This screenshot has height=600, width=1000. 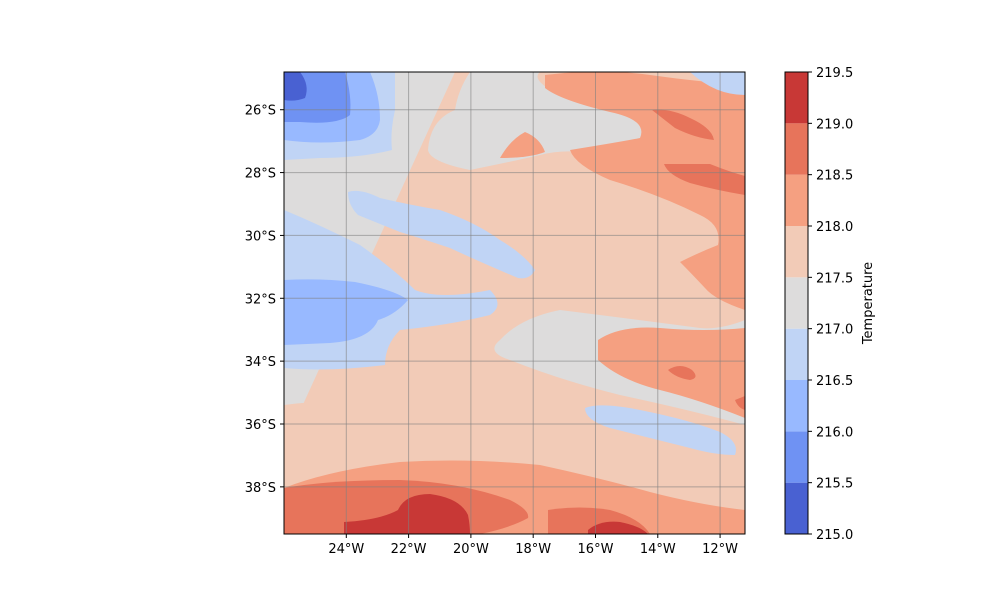 I want to click on x-tick-label: 16°W, so click(x=596, y=549).